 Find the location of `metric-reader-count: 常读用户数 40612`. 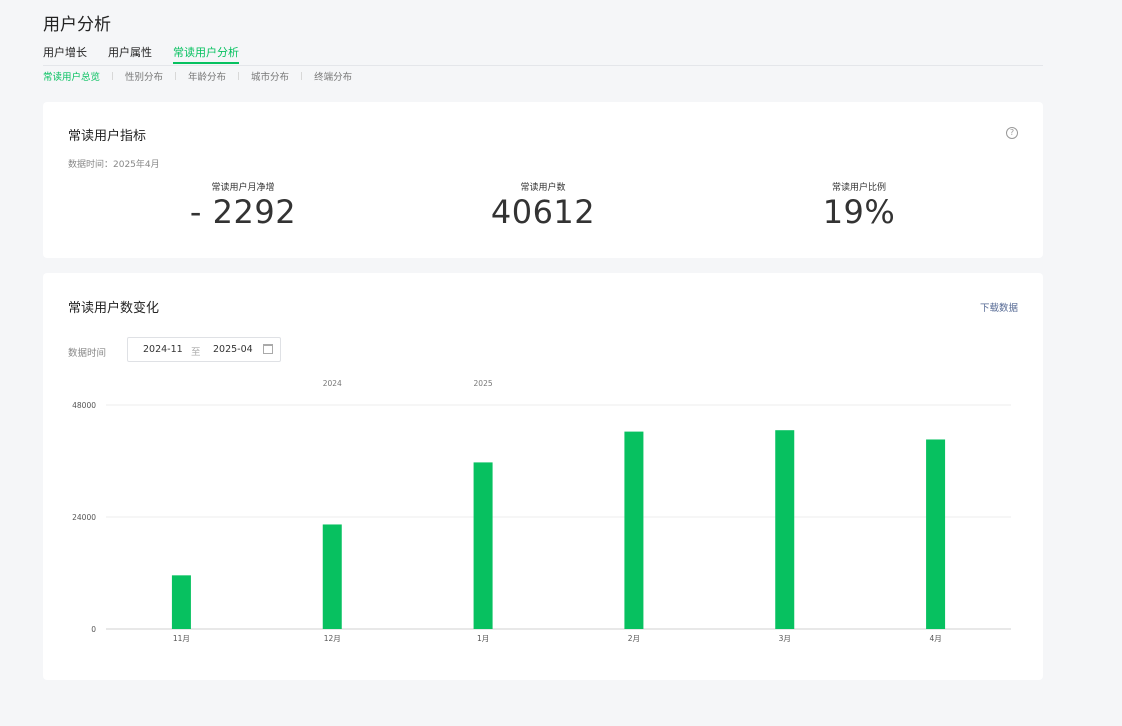

metric-reader-count: 常读用户数 40612 is located at coordinates (543, 204).